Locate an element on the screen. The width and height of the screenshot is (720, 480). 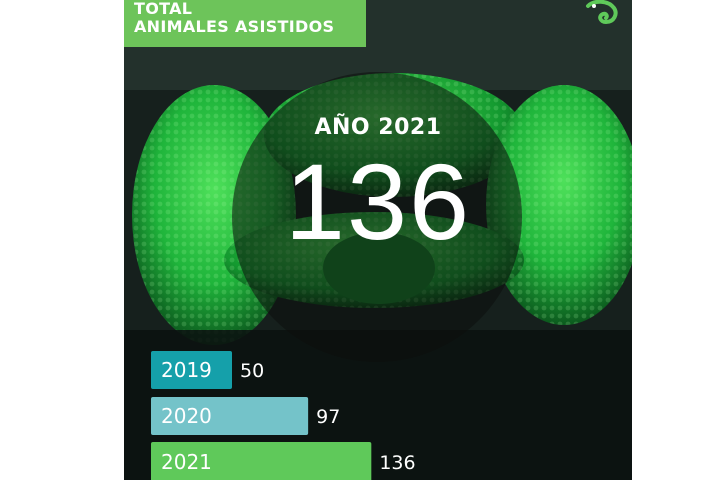
bar-2021 is located at coordinates (261, 461).